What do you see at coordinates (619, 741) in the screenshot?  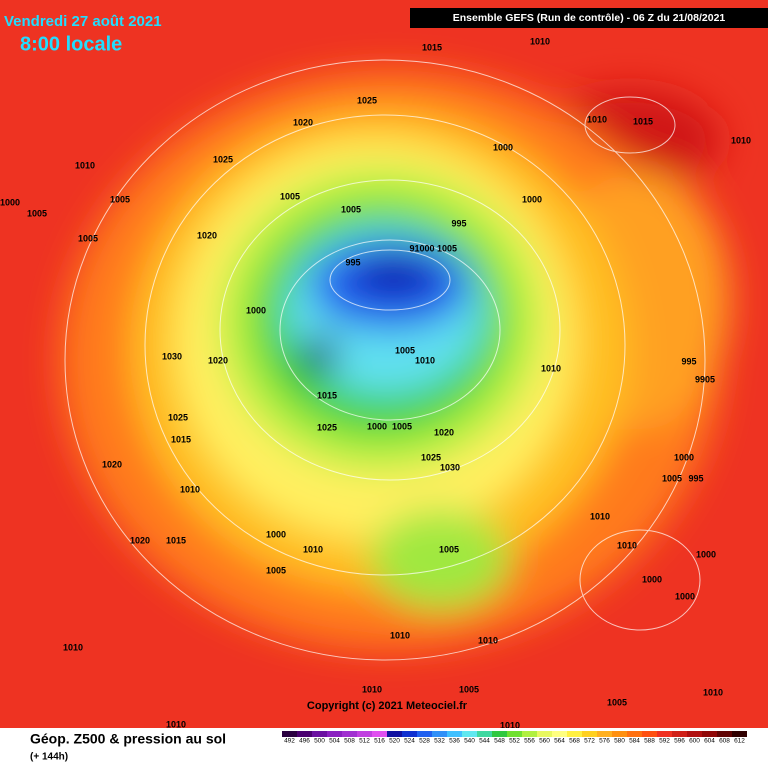 I see `legend-label: 580` at bounding box center [619, 741].